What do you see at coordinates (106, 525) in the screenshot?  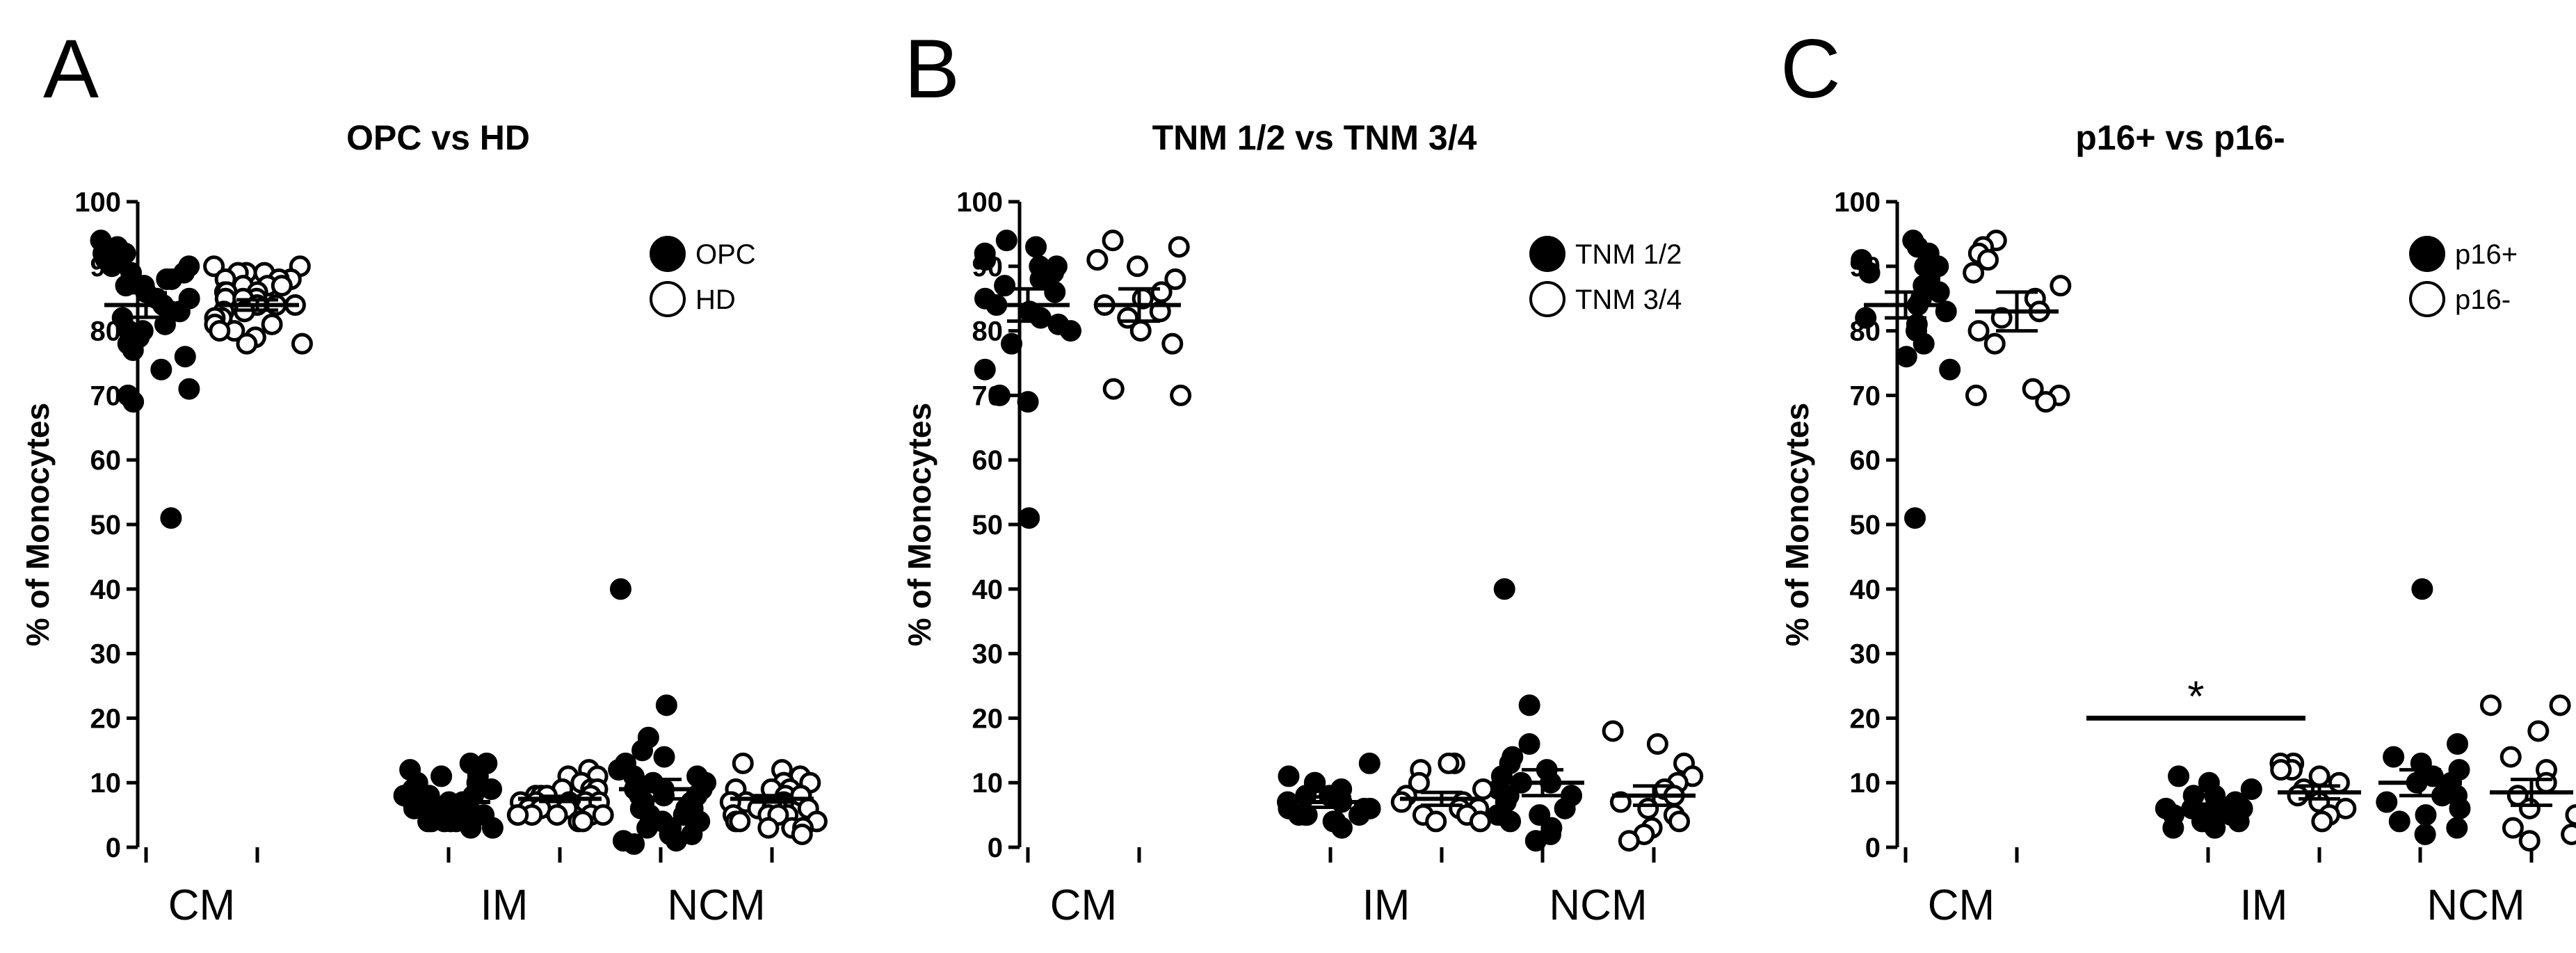 I see `y-tick-label: 50` at bounding box center [106, 525].